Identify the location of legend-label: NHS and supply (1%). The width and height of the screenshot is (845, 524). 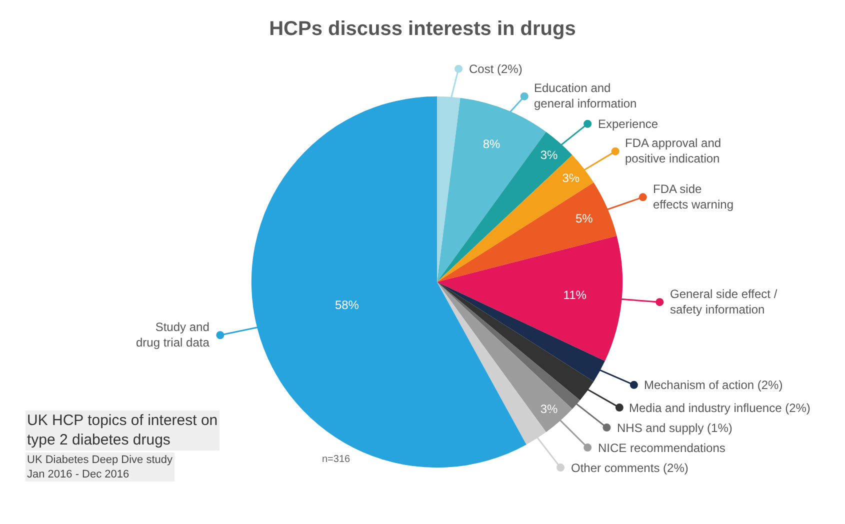
(674, 428).